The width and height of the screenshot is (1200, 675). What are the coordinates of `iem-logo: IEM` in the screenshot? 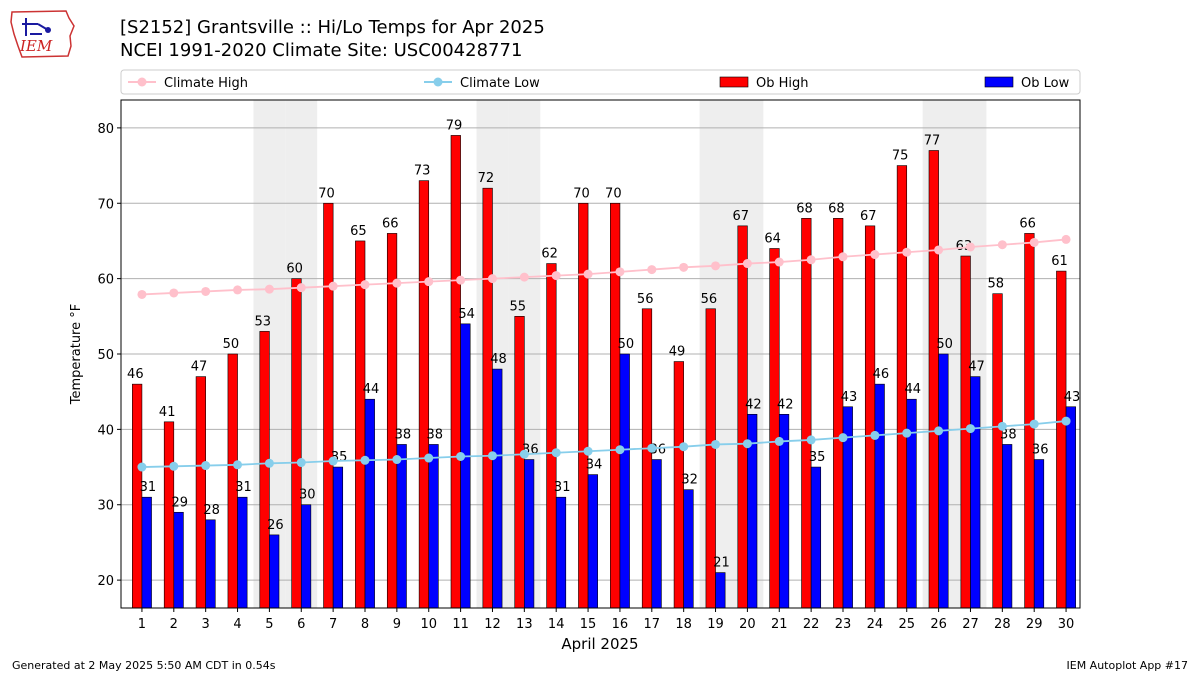 It's located at (42, 34).